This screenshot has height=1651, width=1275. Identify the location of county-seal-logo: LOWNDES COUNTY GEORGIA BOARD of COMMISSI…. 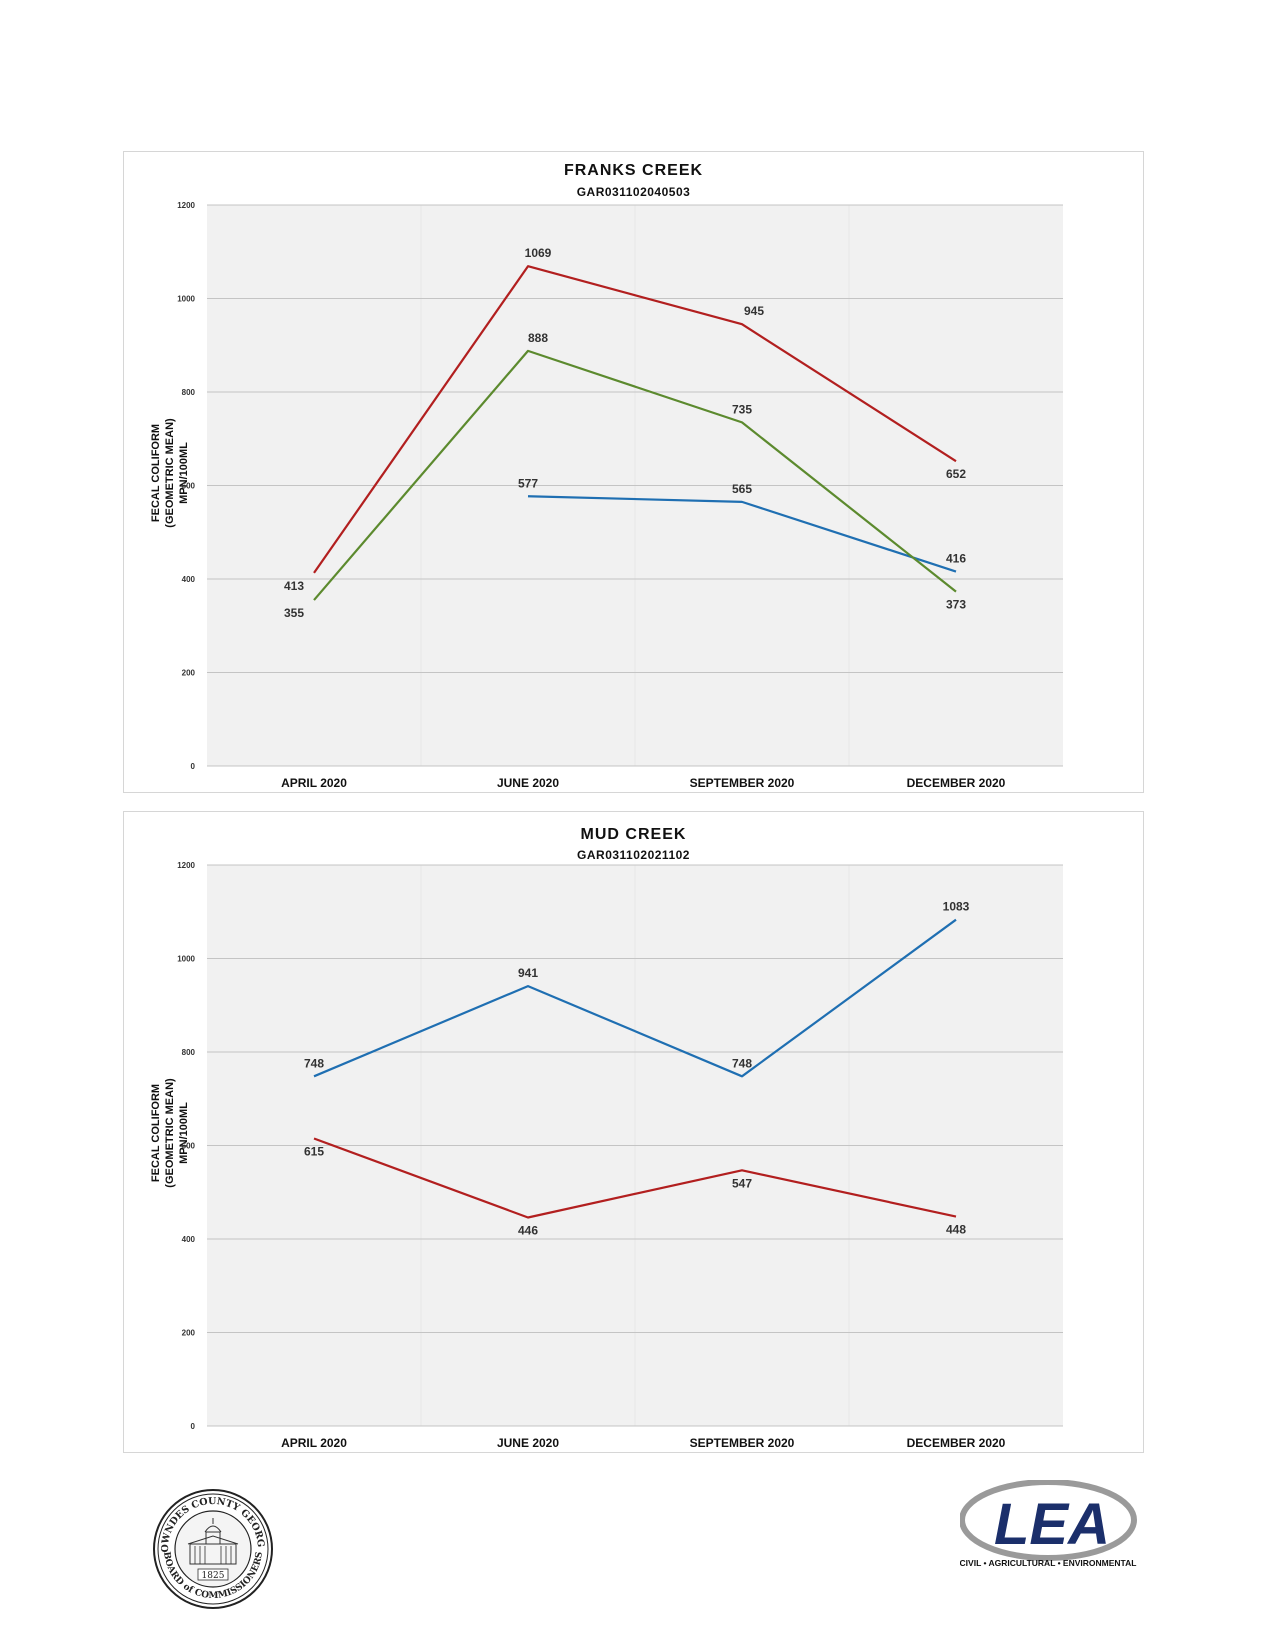
(212, 1548).